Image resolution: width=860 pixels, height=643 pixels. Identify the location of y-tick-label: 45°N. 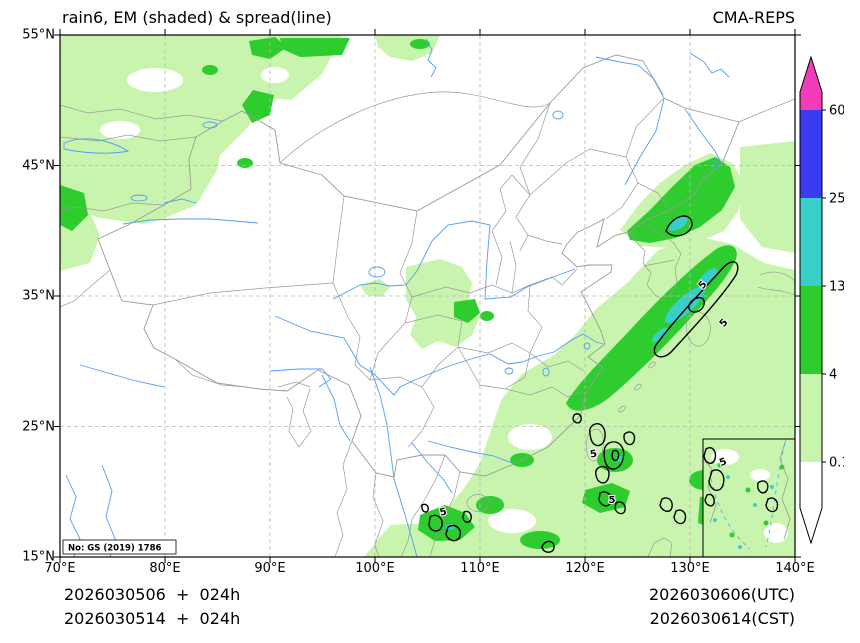
(38, 165).